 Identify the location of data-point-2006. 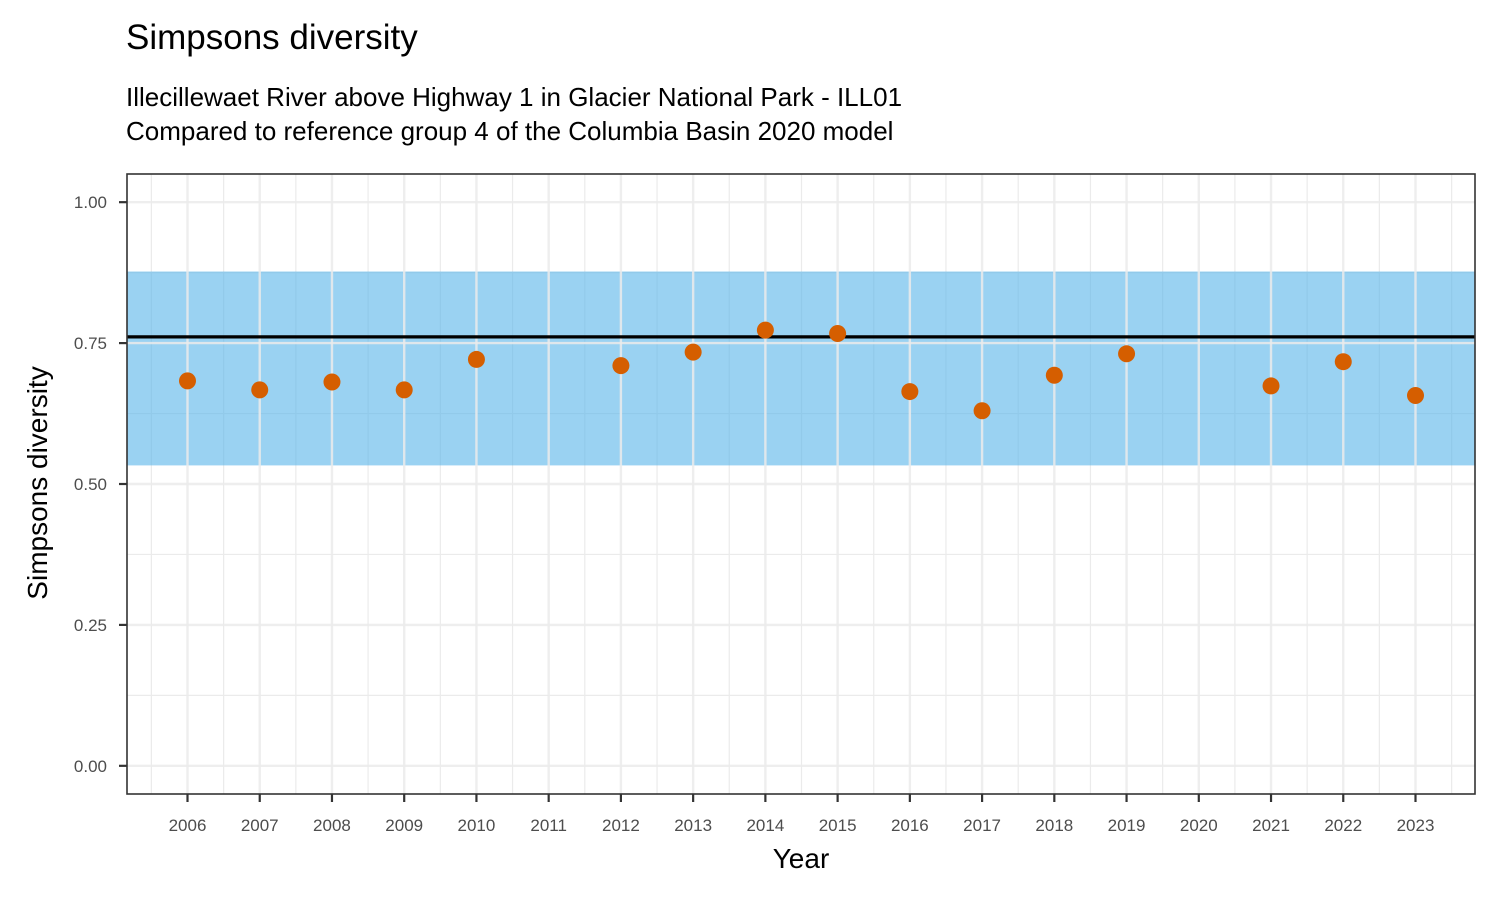
(187, 381).